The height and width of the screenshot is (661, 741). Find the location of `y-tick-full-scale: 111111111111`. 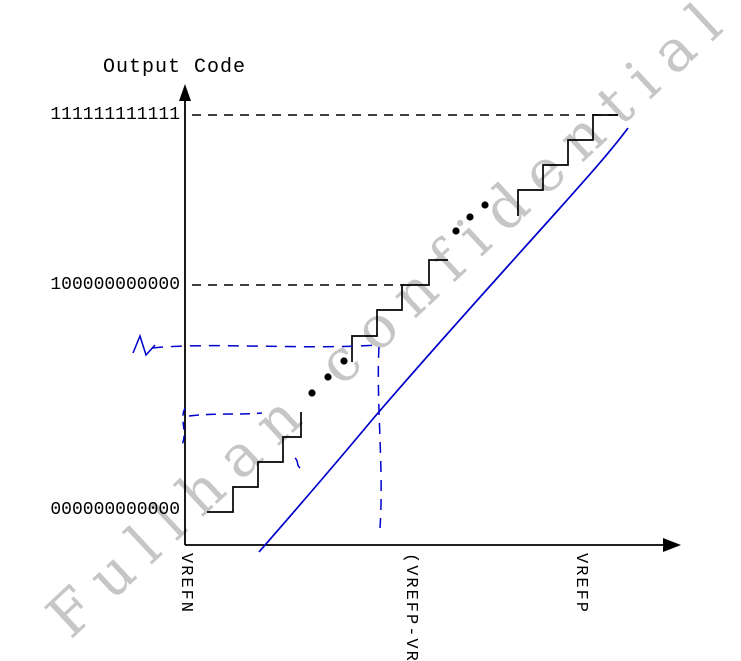

y-tick-full-scale: 111111111111 is located at coordinates (115, 115).